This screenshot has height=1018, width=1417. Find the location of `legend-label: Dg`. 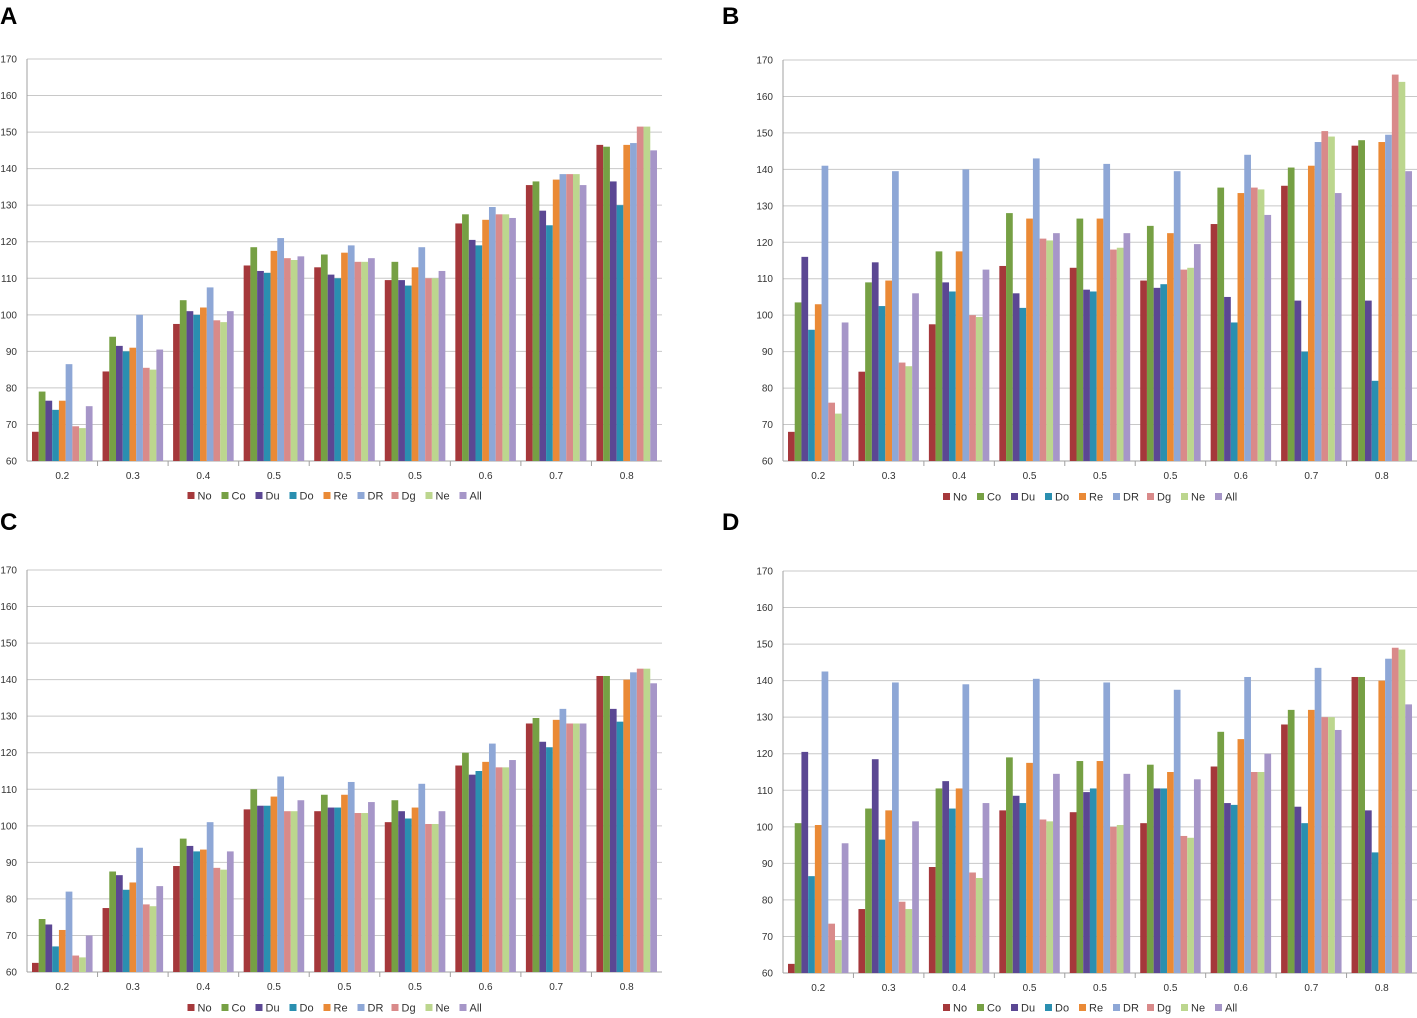

legend-label: Dg is located at coordinates (1164, 1009).